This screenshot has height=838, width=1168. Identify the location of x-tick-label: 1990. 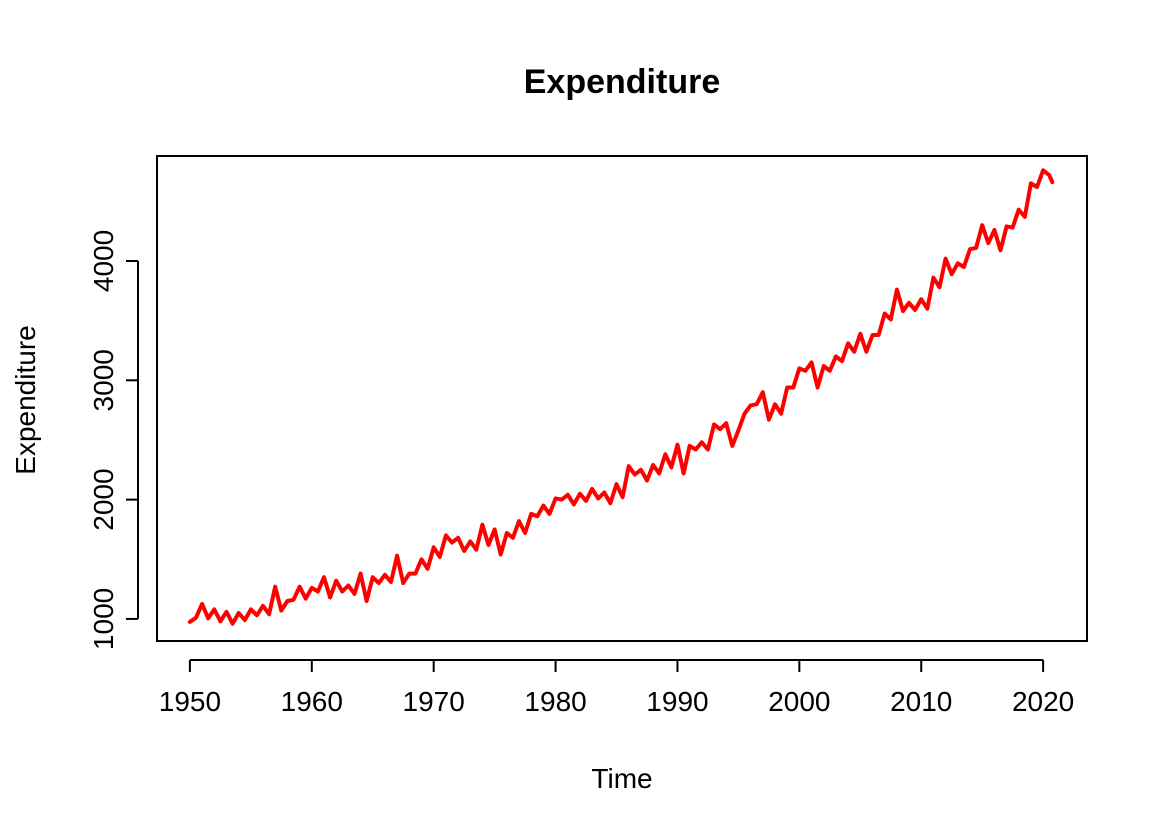
(677, 701).